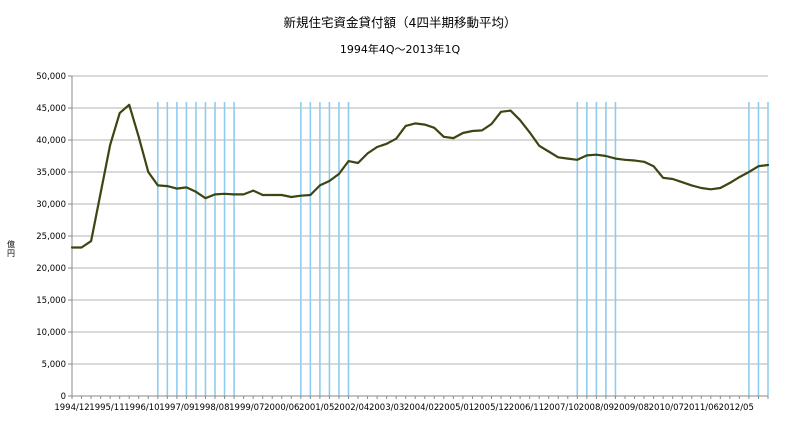  Describe the element at coordinates (351, 408) in the screenshot. I see `x-tick-label: 2002/04` at that location.